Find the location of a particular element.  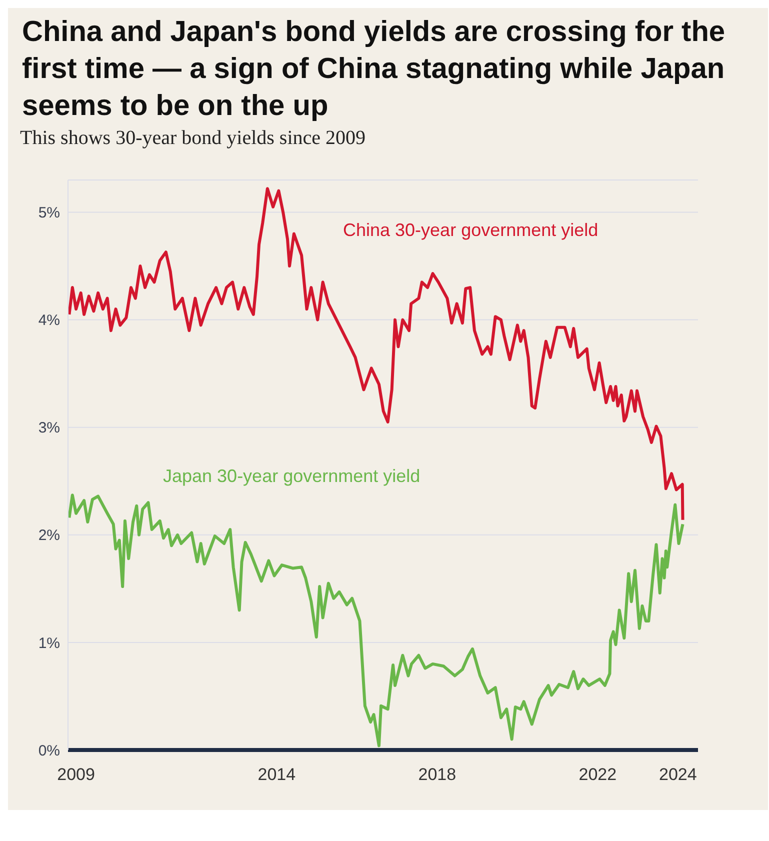

y-tick-label: 0% is located at coordinates (49, 751).